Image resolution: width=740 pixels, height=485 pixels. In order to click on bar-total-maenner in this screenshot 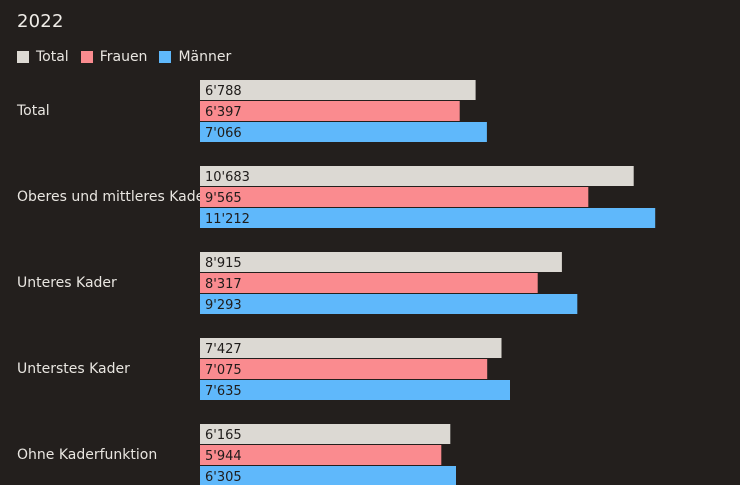, I will do `click(343, 132)`.